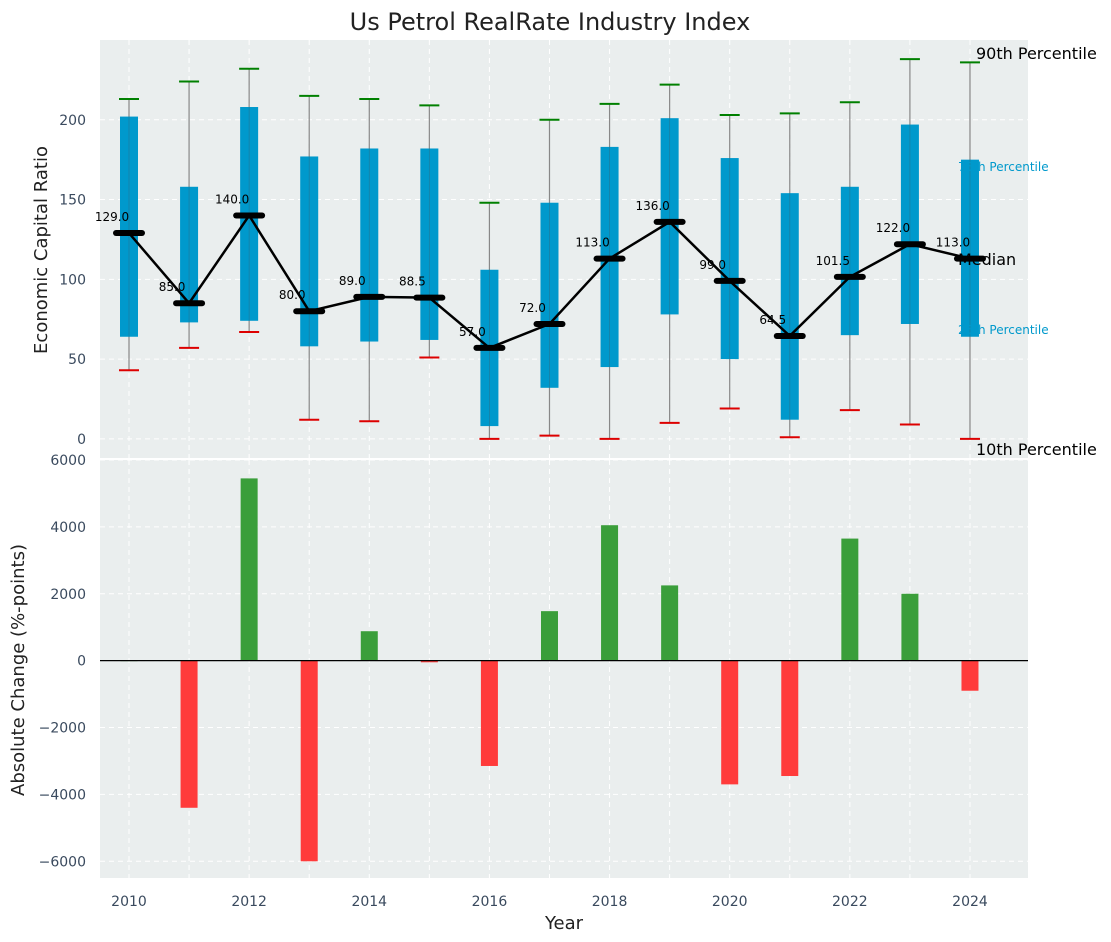 Image resolution: width=1111 pixels, height=942 pixels. Describe the element at coordinates (72, 121) in the screenshot. I see `y-tick-200: 200` at that location.